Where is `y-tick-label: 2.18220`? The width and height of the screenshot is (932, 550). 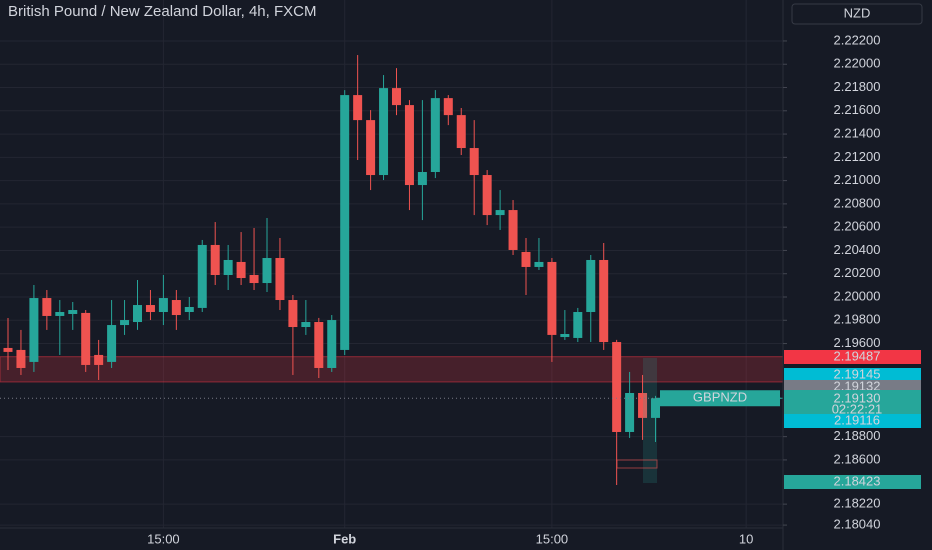
y-tick-label: 2.18220 is located at coordinates (857, 503).